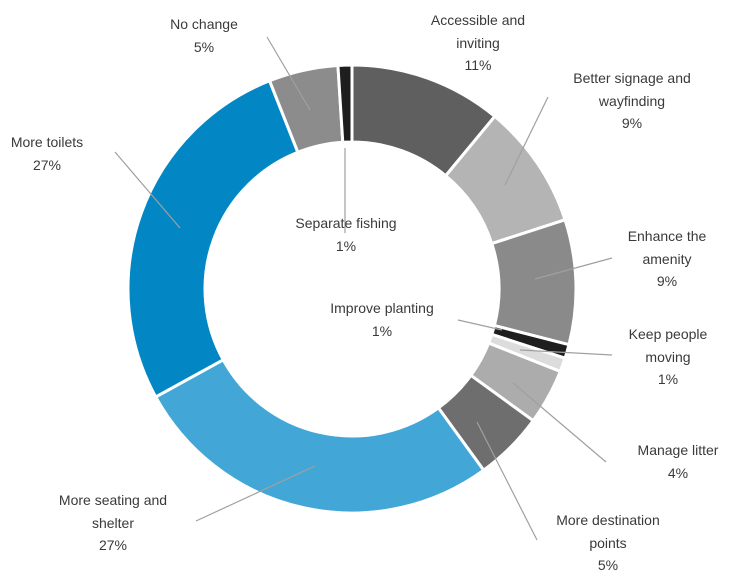 This screenshot has width=736, height=572. I want to click on category-label: Improve planting, so click(382, 308).